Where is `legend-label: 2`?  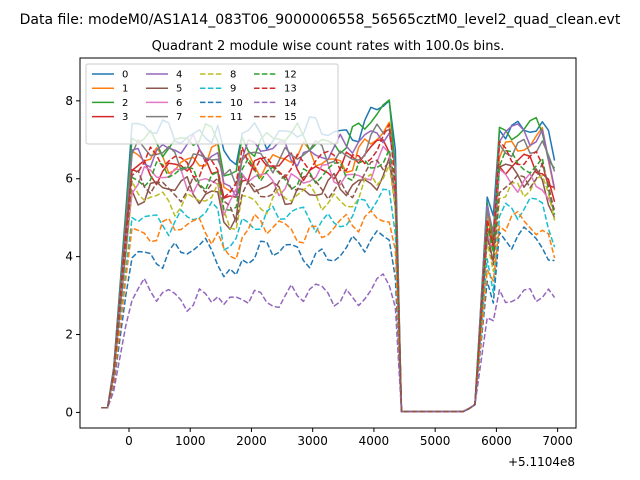 legend-label: 2 is located at coordinates (125, 103).